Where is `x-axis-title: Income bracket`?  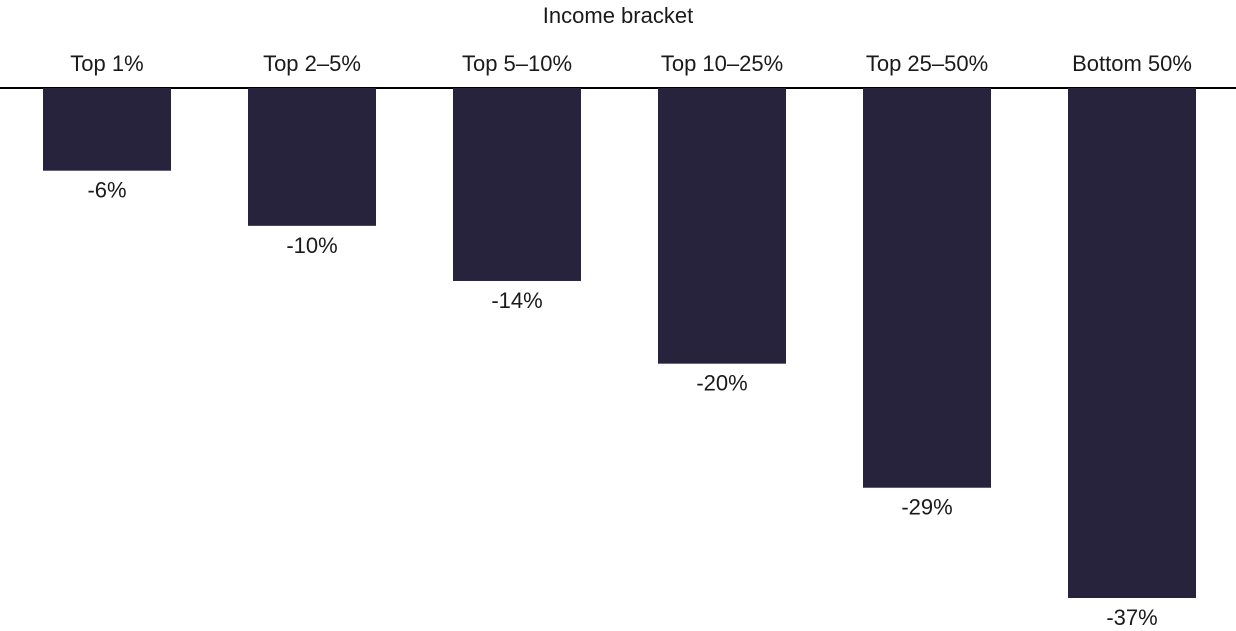
x-axis-title: Income bracket is located at coordinates (618, 15).